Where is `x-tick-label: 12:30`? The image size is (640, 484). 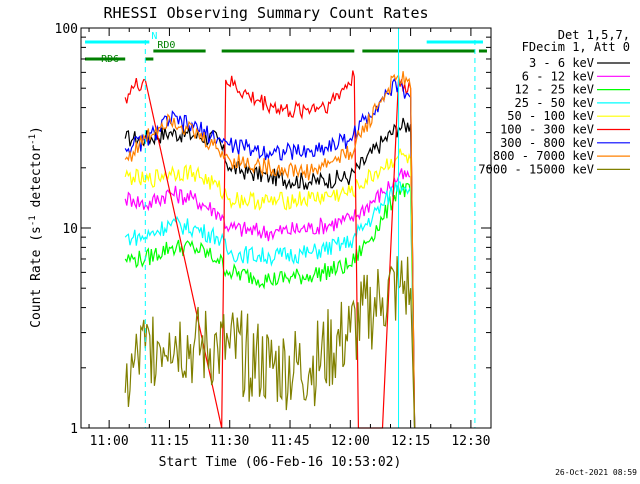 x-tick-label: 12:30 is located at coordinates (470, 441).